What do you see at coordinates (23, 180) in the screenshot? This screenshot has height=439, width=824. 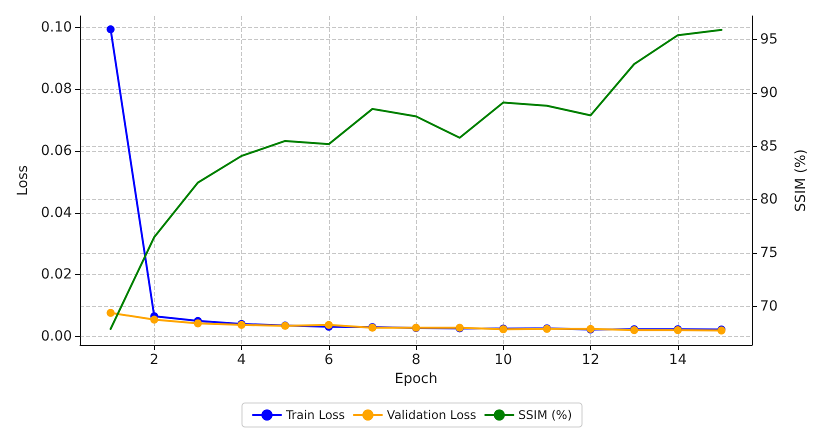 I see `y-axis-title: Loss` at bounding box center [23, 180].